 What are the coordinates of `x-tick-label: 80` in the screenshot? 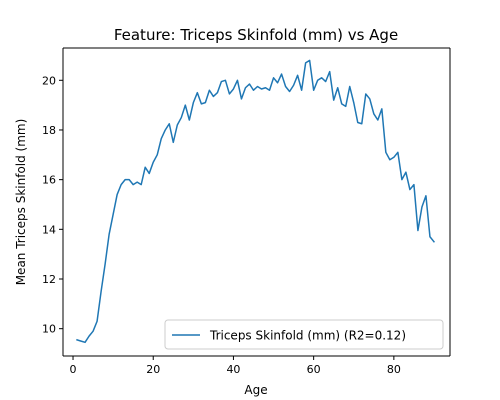 It's located at (394, 369).